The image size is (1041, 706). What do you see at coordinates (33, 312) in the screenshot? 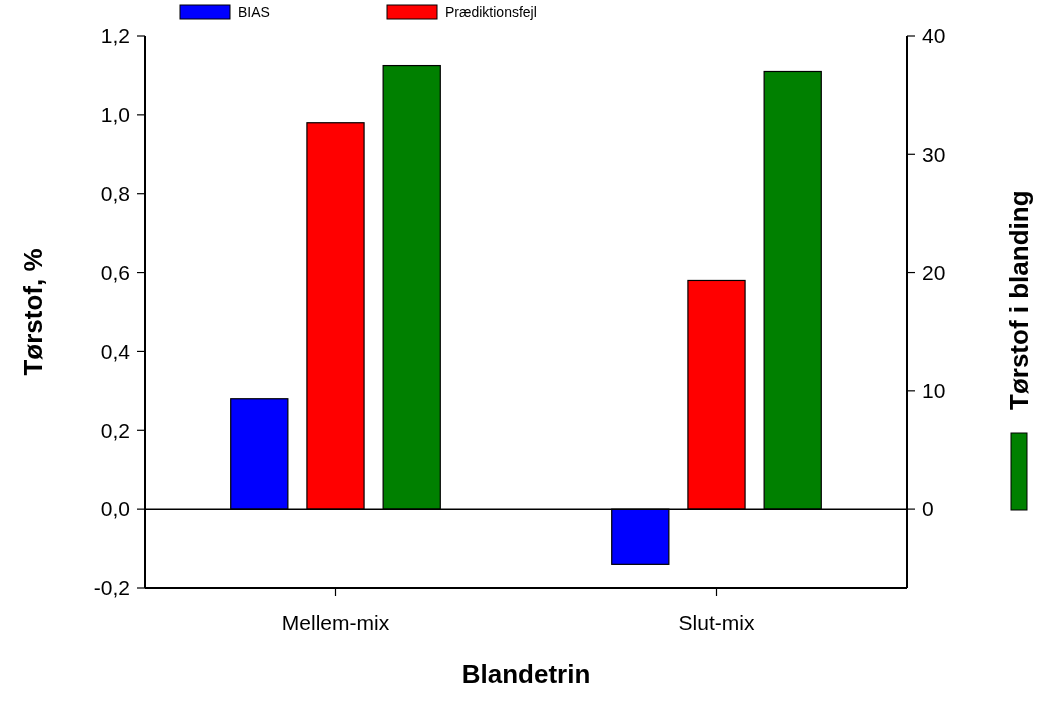
I see `y-axis-title: Tørstof, %` at bounding box center [33, 312].